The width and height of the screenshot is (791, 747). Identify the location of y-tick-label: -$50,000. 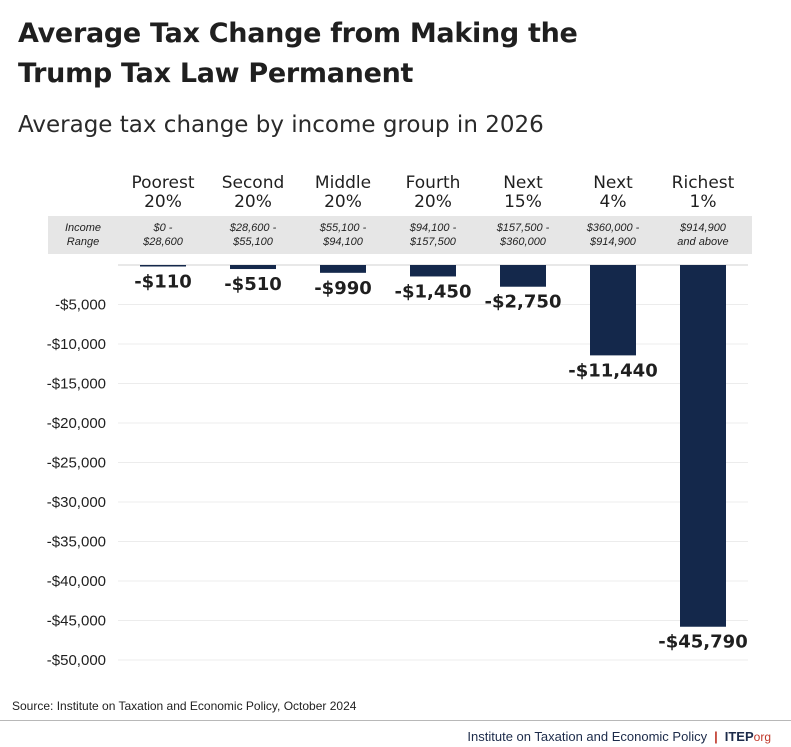
(76, 660).